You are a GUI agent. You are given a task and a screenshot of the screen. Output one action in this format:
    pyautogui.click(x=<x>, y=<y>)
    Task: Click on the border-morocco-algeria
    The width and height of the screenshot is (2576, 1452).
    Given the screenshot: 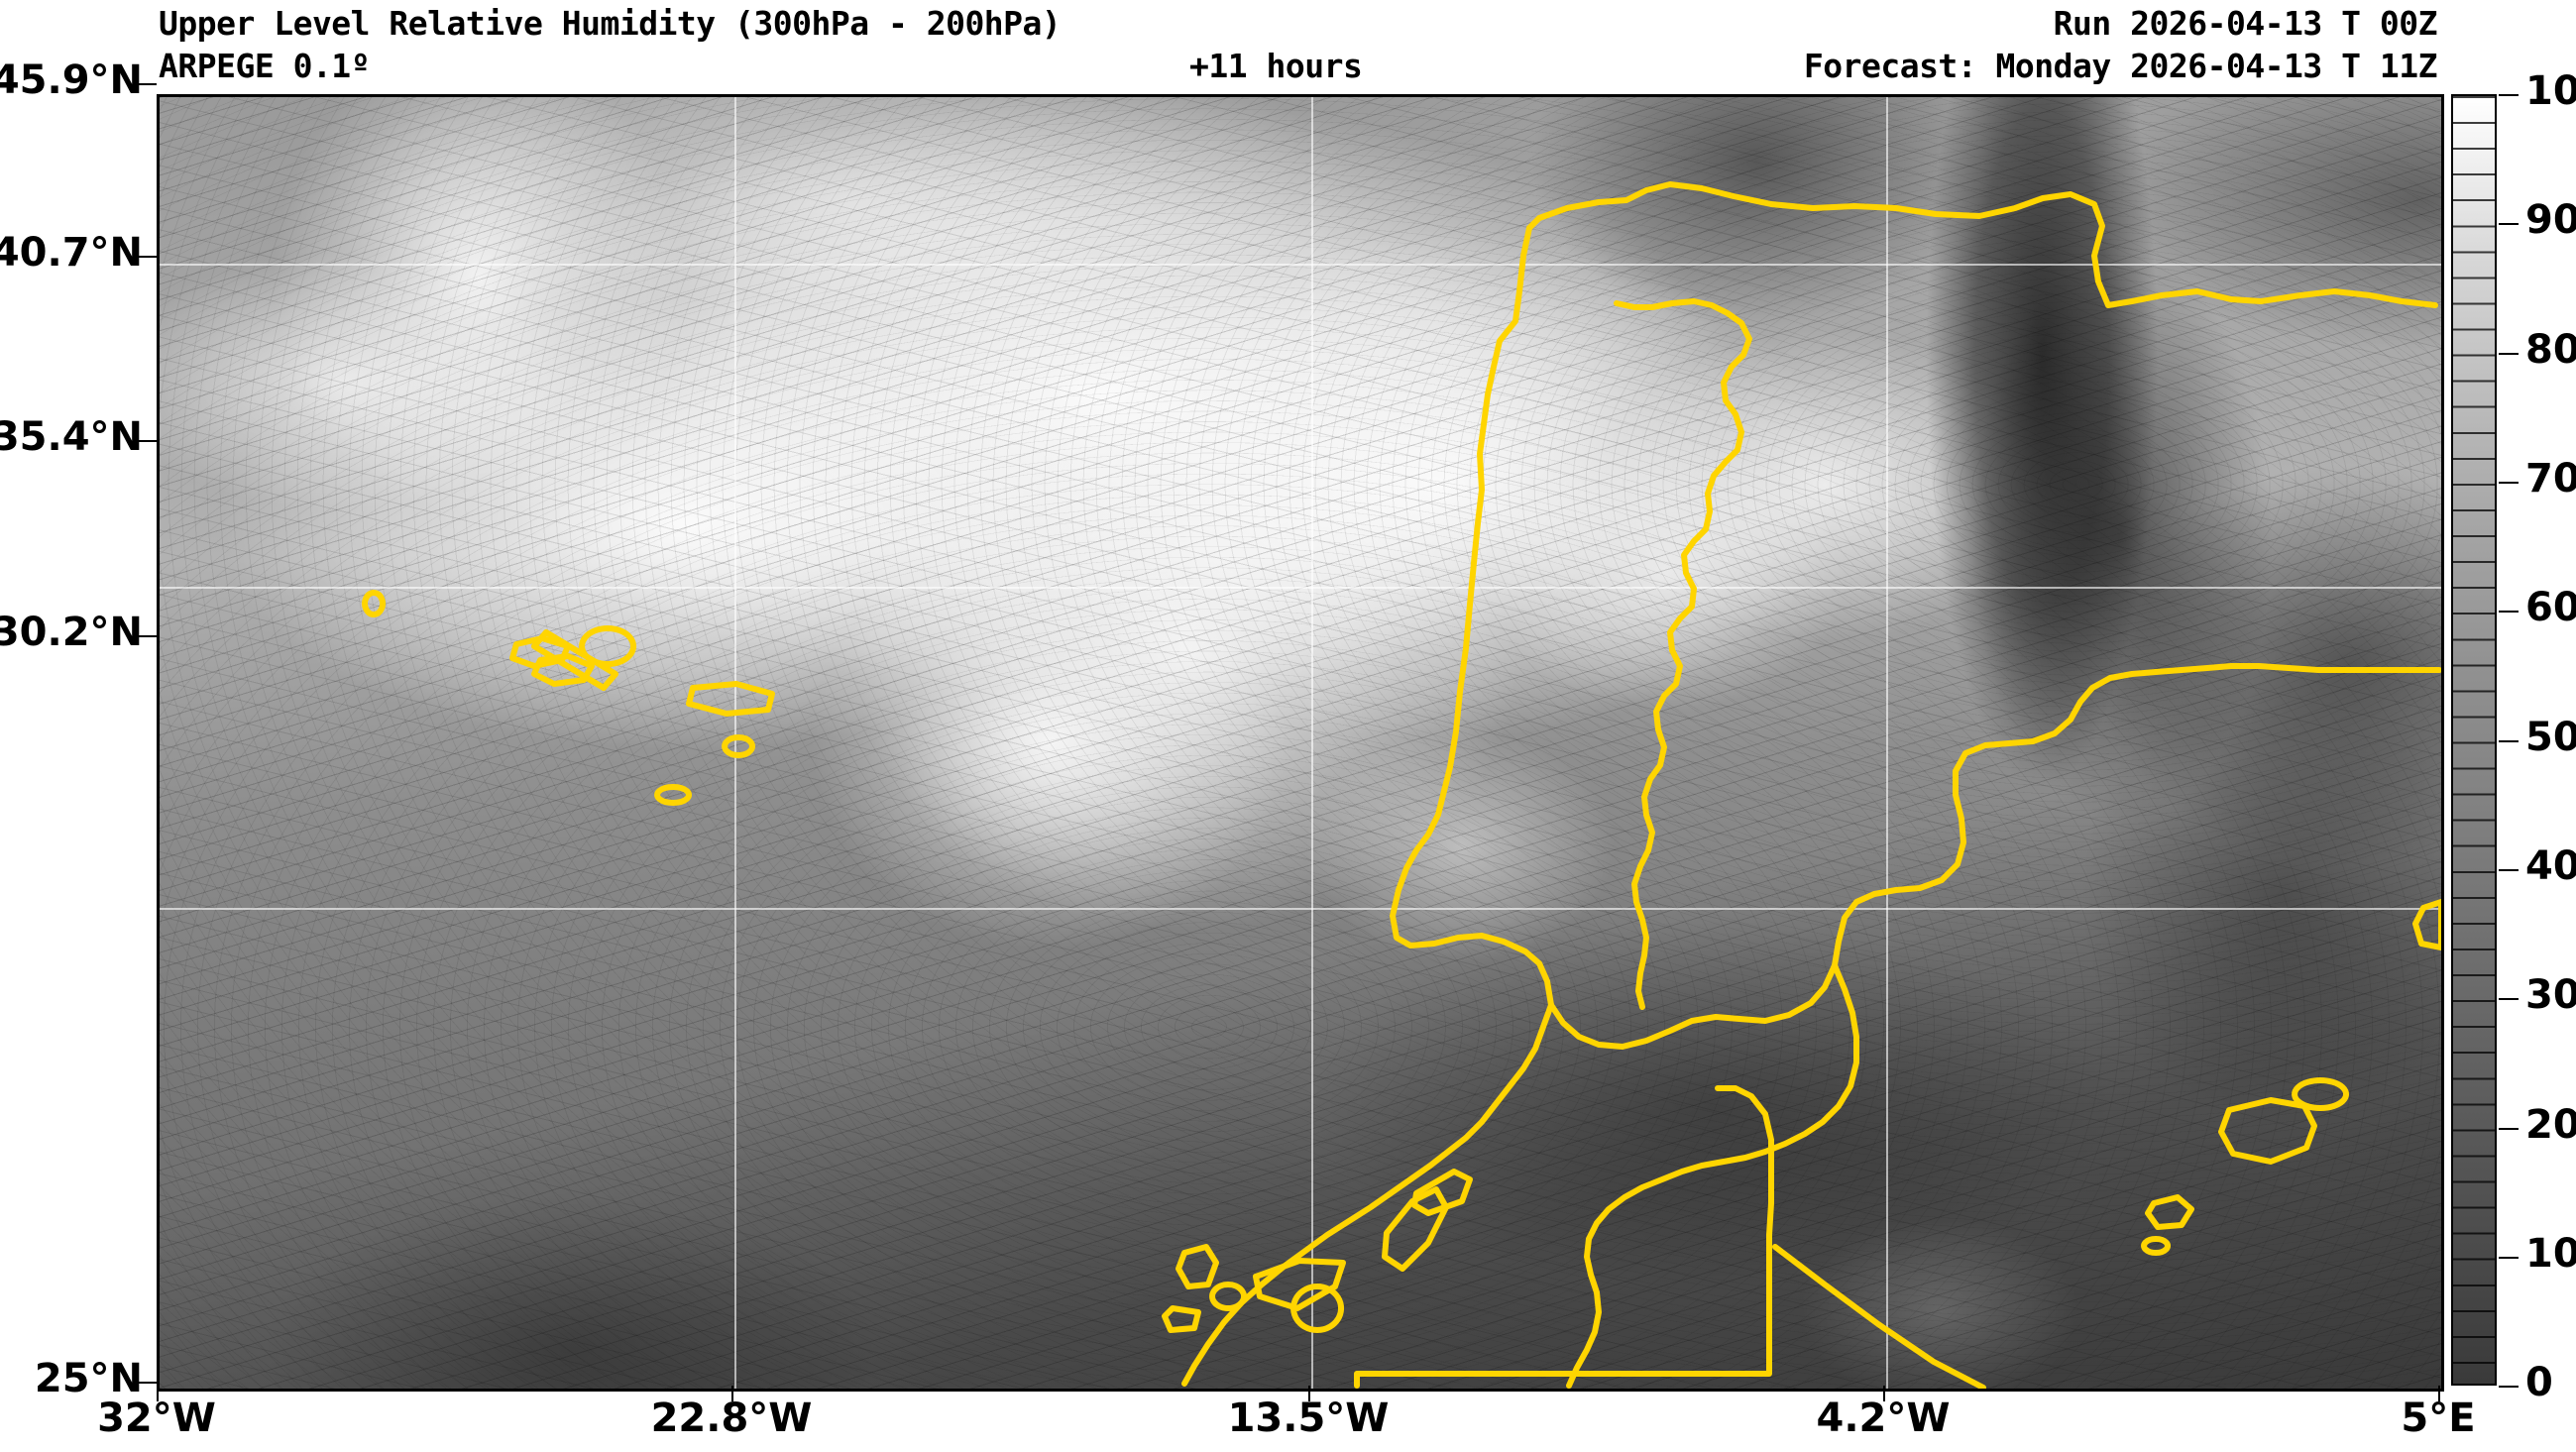 What is the action you would take?
    pyautogui.click(x=1712, y=1175)
    